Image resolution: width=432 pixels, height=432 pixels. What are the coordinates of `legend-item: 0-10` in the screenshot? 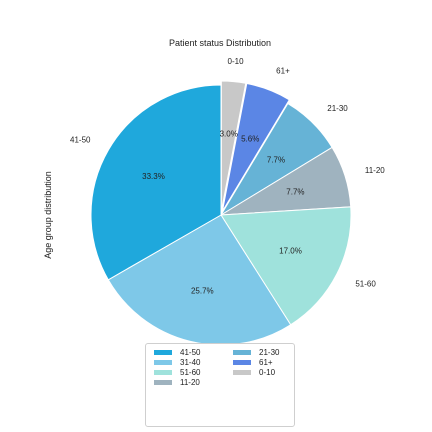 It's located at (254, 372).